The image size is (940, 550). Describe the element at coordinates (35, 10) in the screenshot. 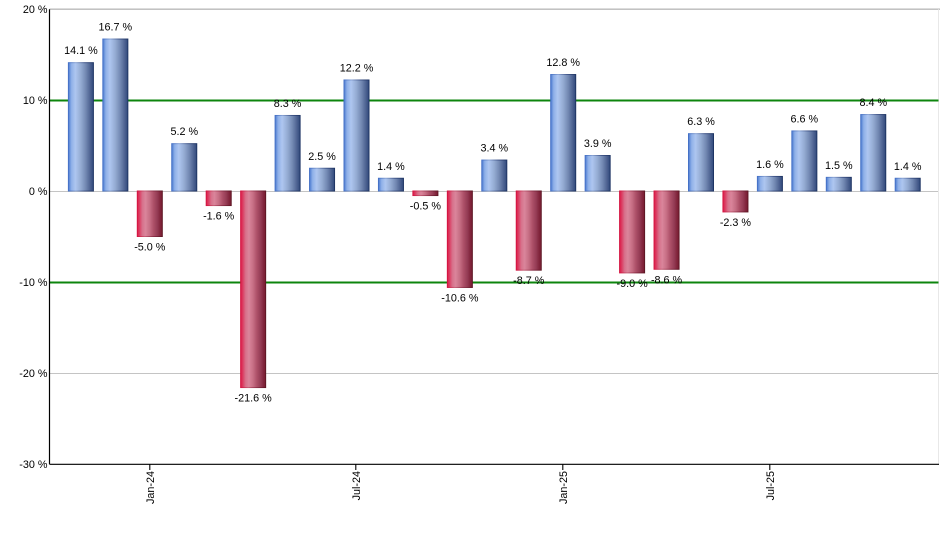

I see `svg-text: 20 %` at that location.